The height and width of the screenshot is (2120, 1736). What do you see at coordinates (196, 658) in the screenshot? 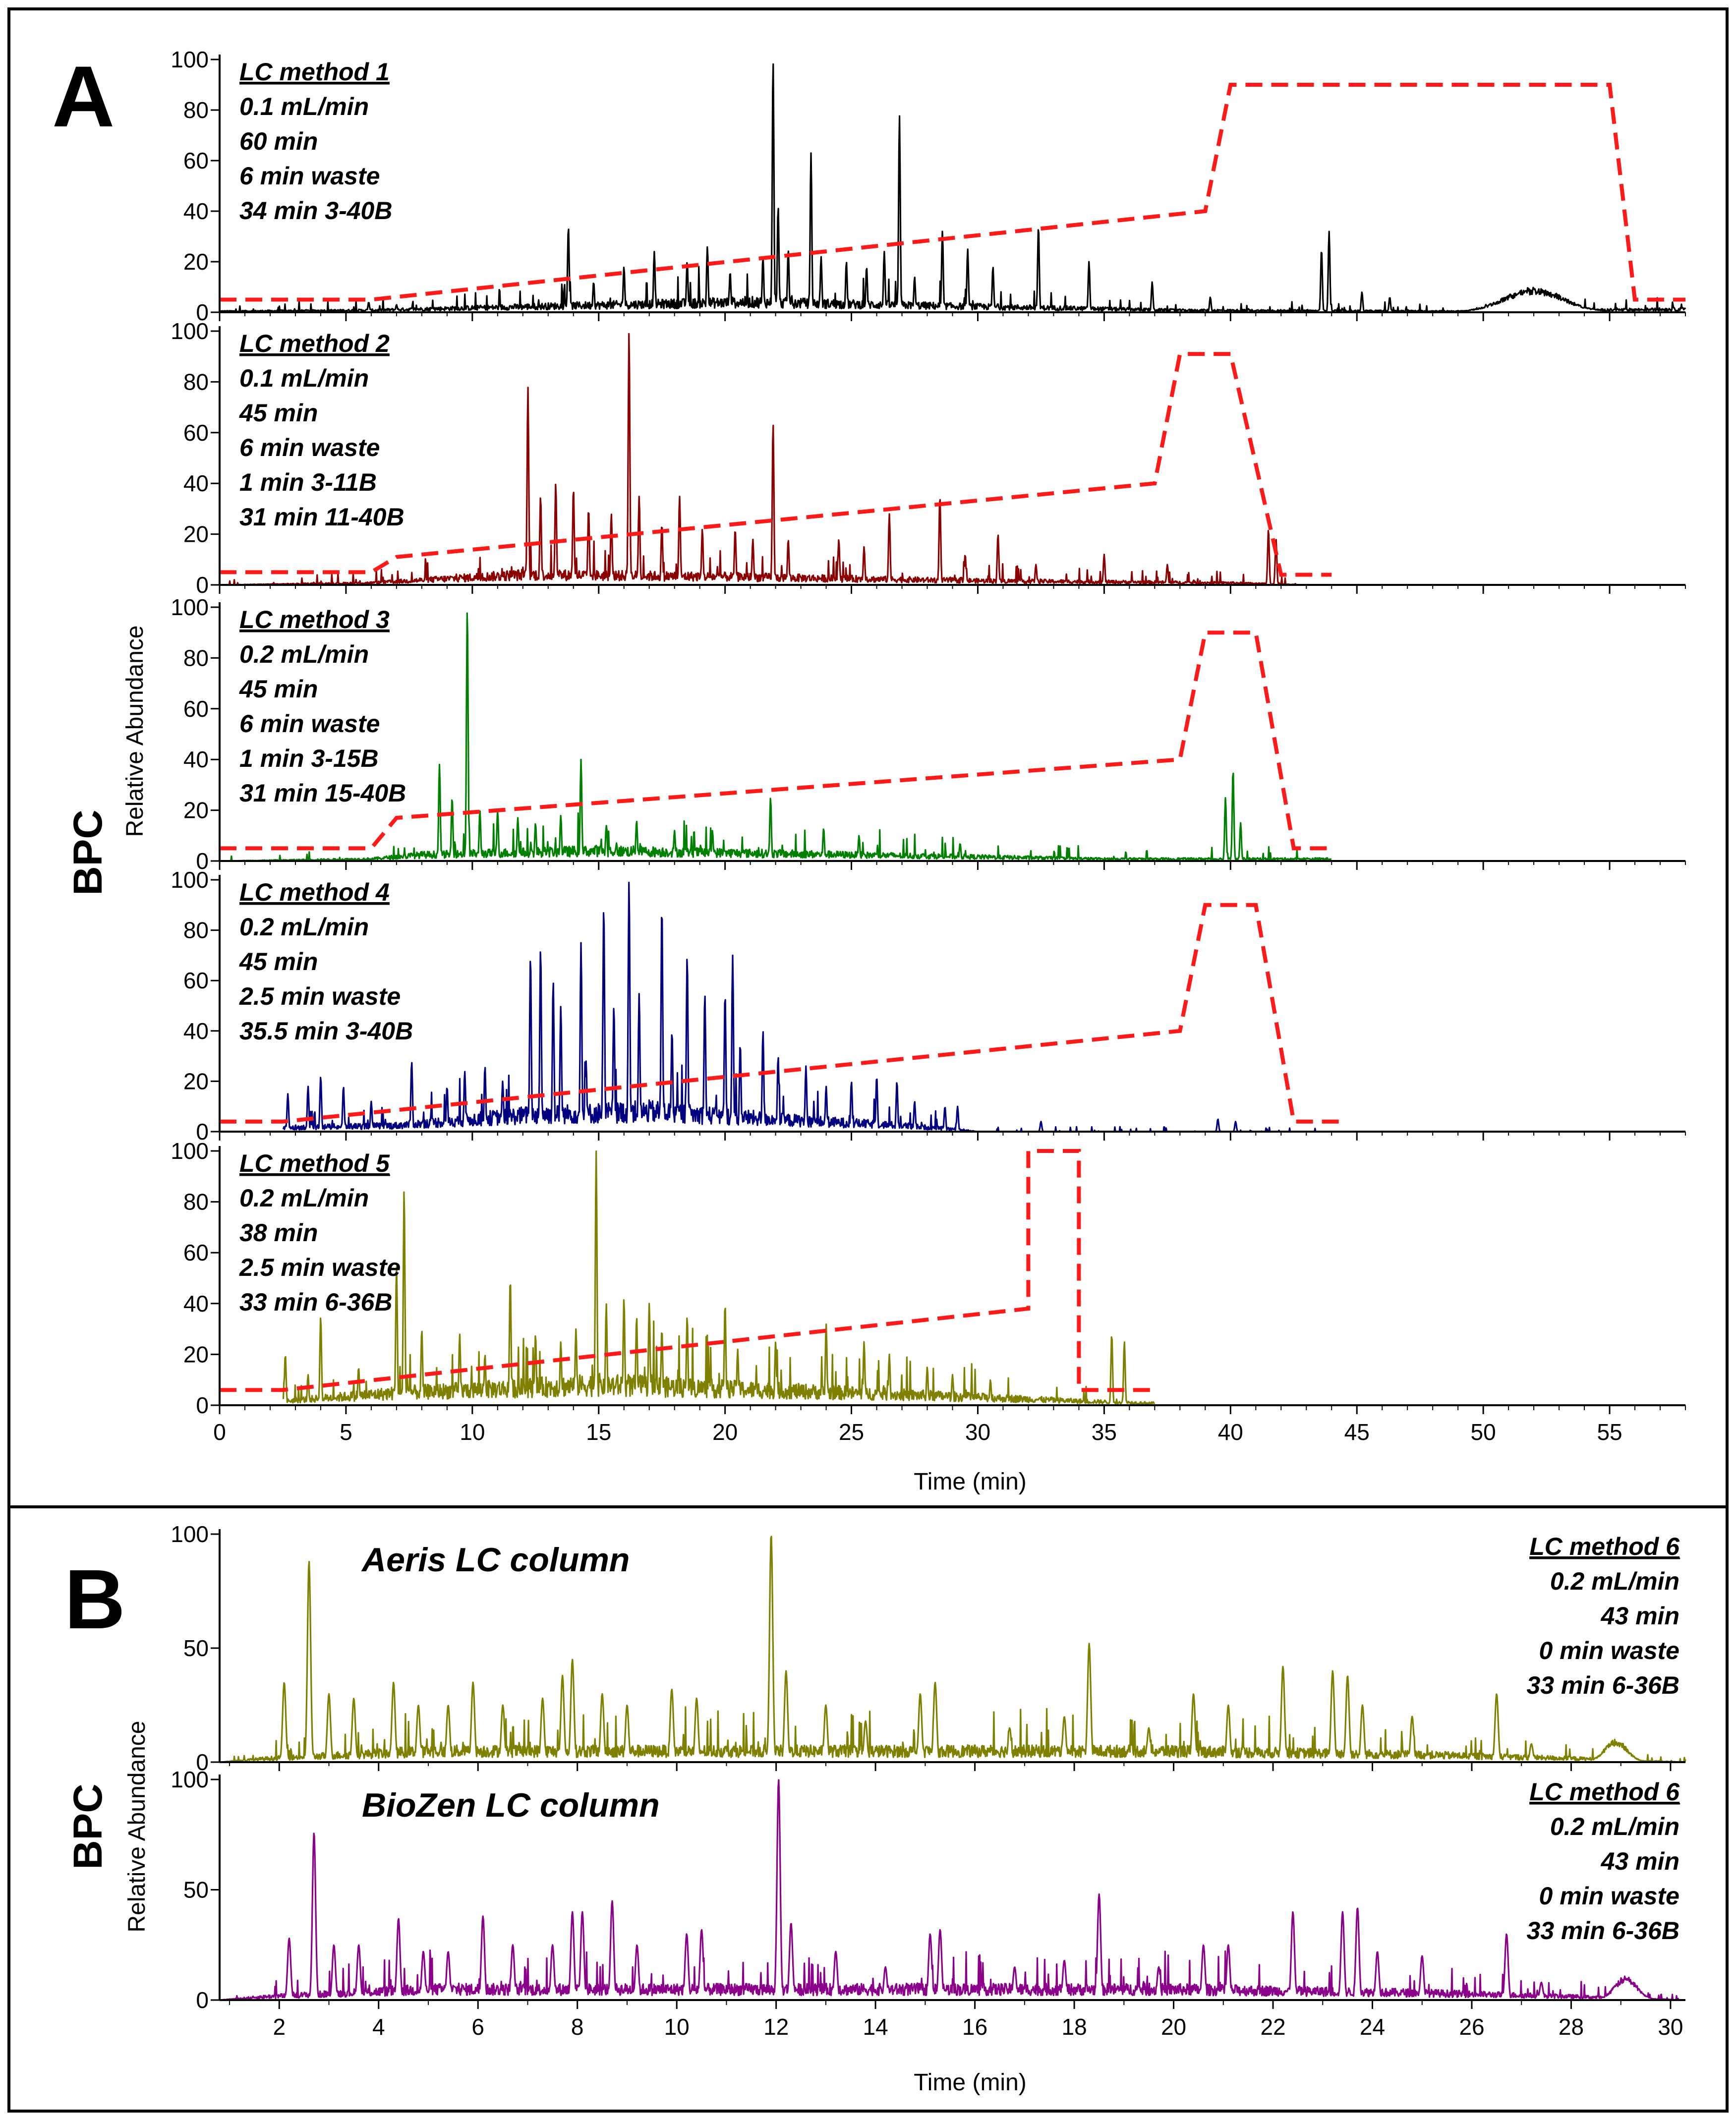
I see `method3-y-tick-label: 80` at bounding box center [196, 658].